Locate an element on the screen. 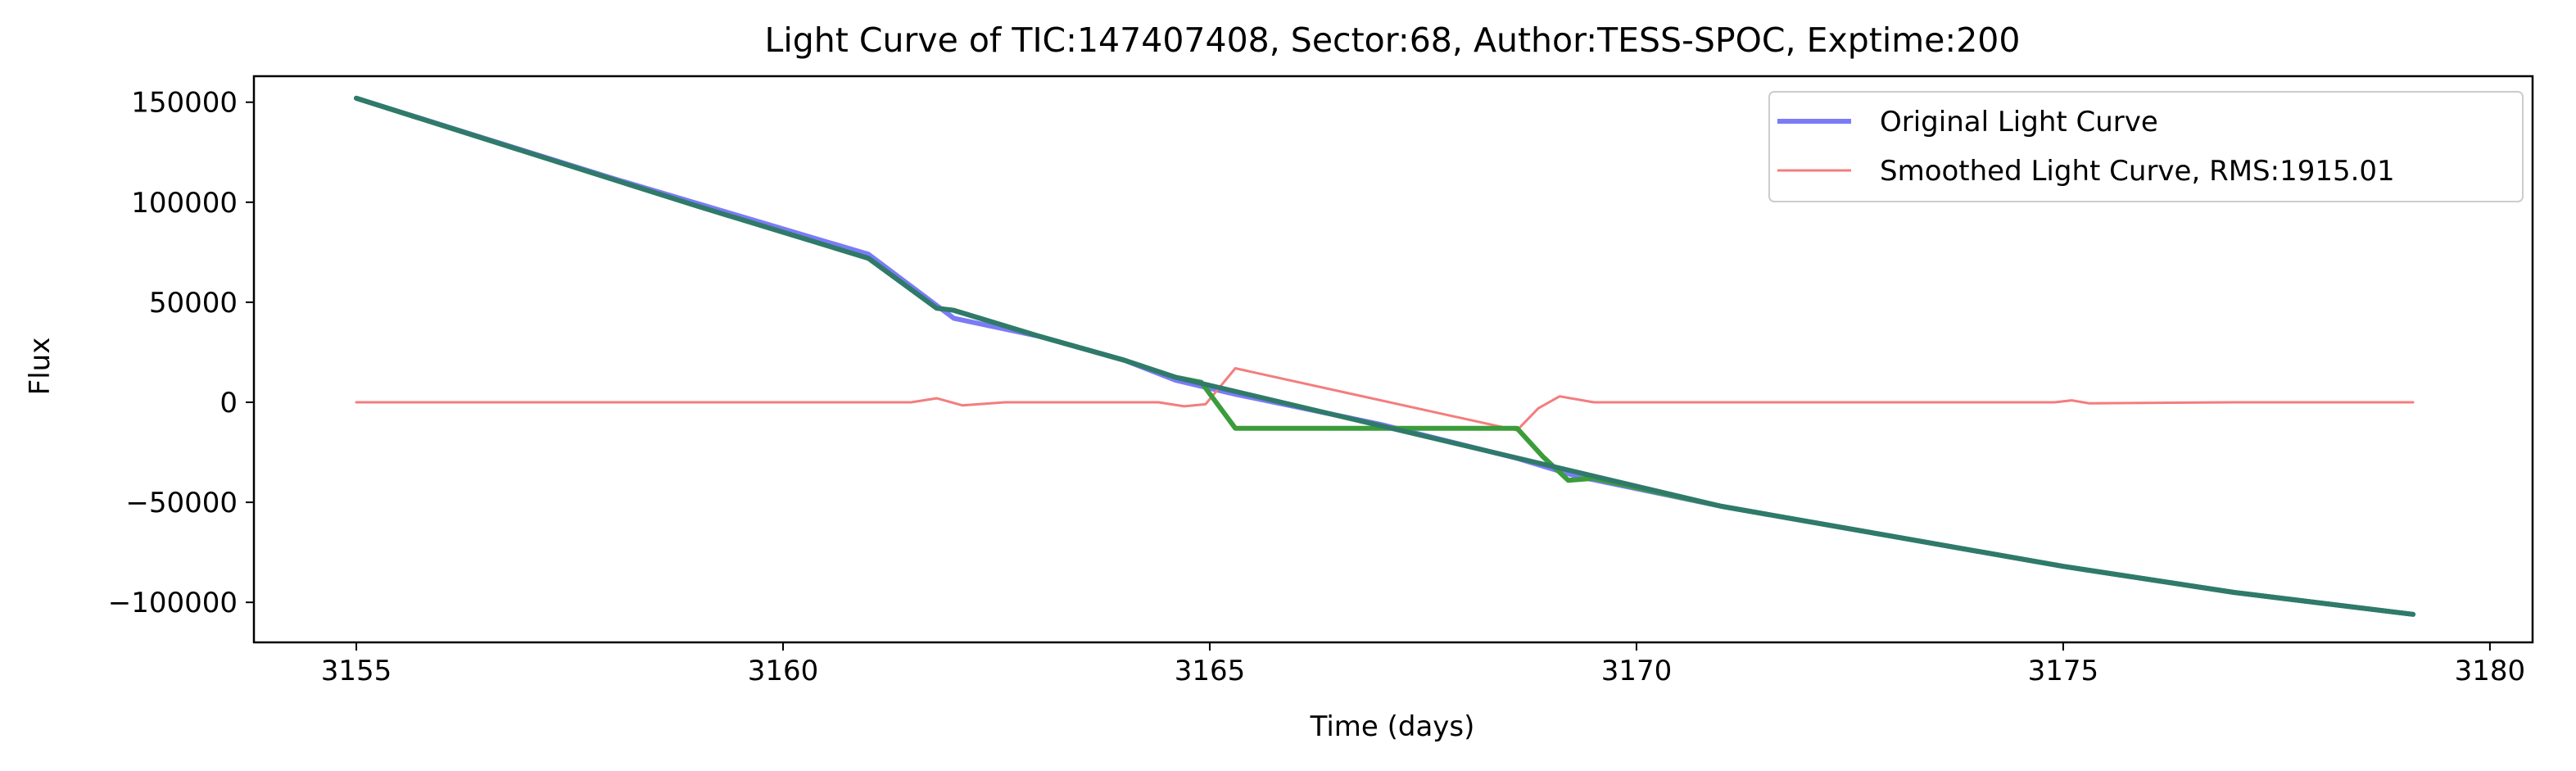  y-axis-label: Flux is located at coordinates (40, 367).